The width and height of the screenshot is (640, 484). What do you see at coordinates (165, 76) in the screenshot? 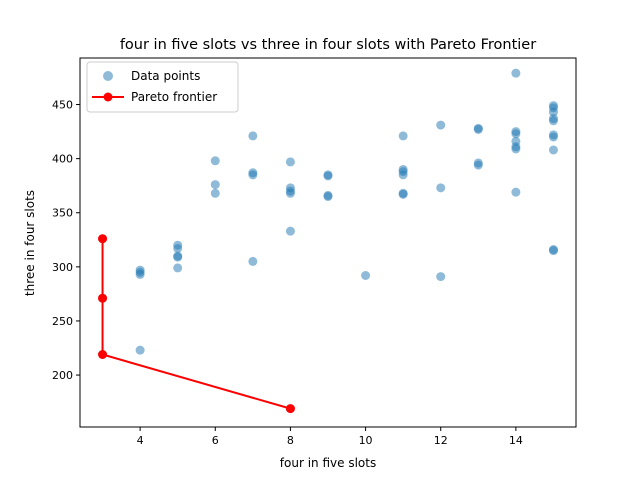
I see `legend-label-data-points: Data points` at bounding box center [165, 76].